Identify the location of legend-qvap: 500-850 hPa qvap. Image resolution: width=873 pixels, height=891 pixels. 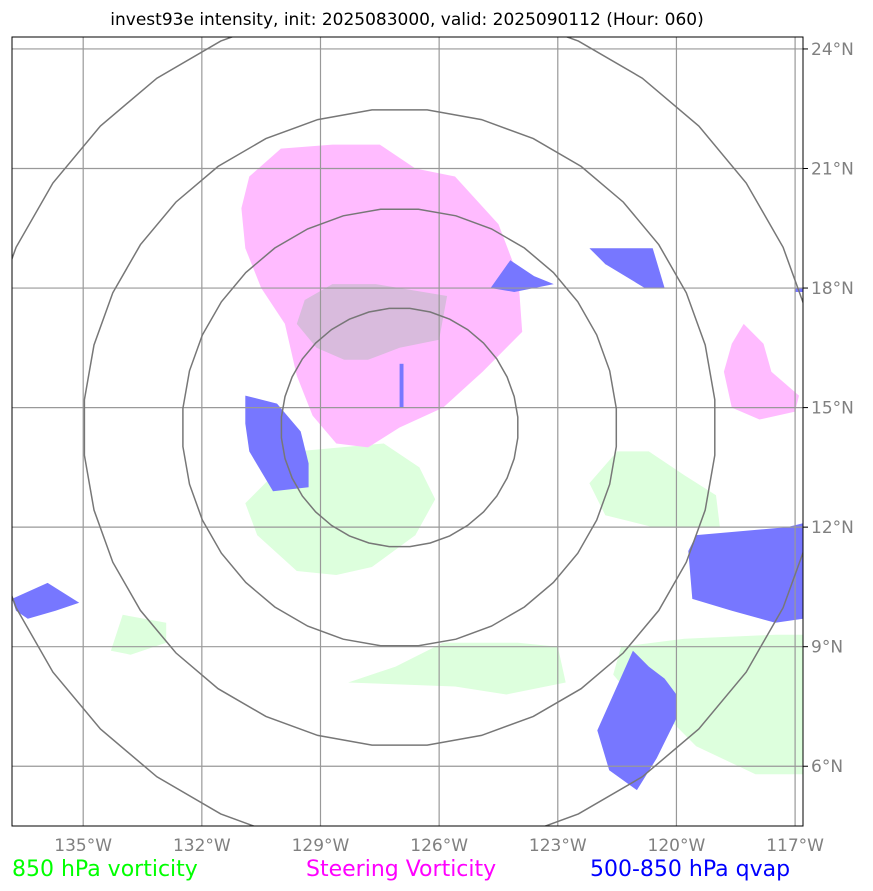
(690, 869).